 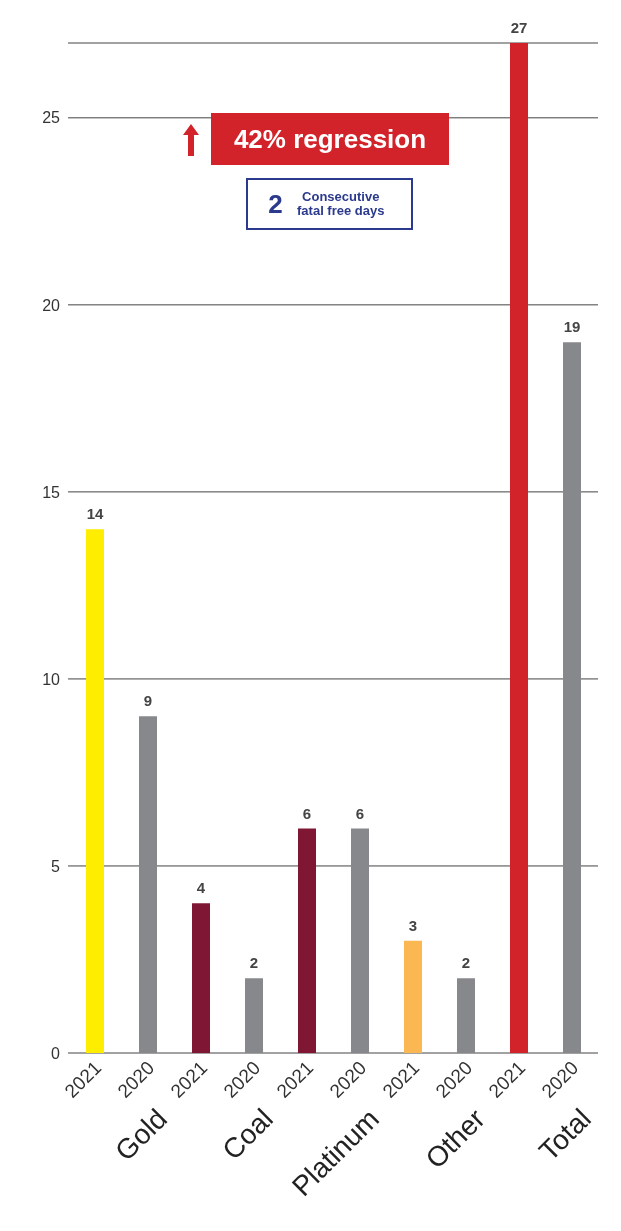 What do you see at coordinates (51, 679) in the screenshot?
I see `y-tick-label: 10` at bounding box center [51, 679].